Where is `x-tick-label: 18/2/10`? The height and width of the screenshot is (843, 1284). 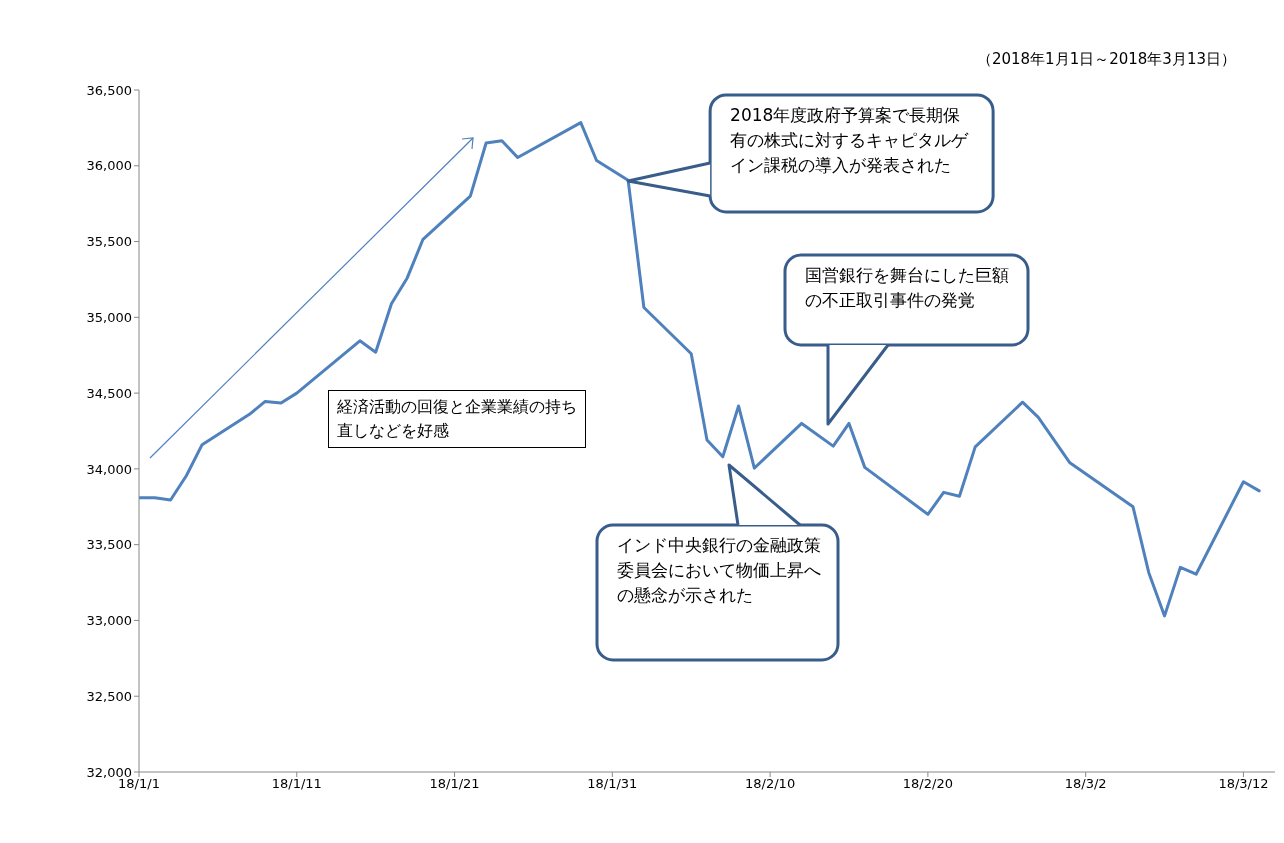 x-tick-label: 18/2/10 is located at coordinates (770, 784).